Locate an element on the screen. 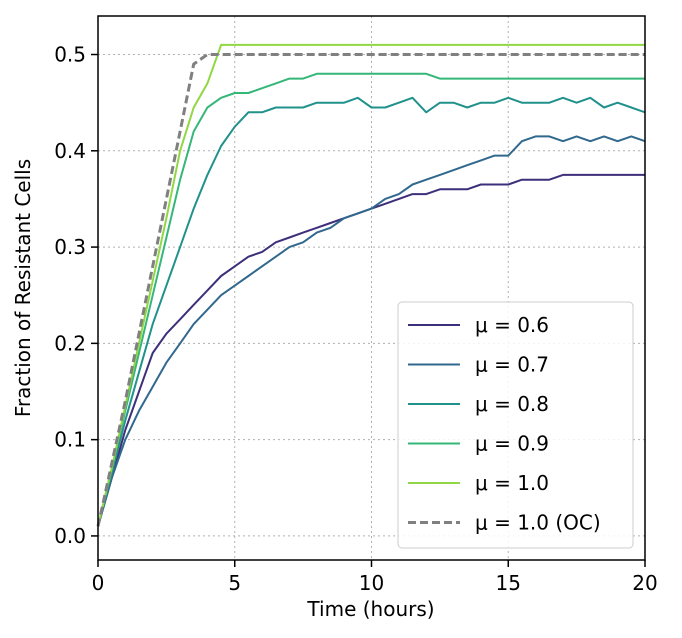 The image size is (682, 638). y-tick-label: 0.4 is located at coordinates (70, 151).